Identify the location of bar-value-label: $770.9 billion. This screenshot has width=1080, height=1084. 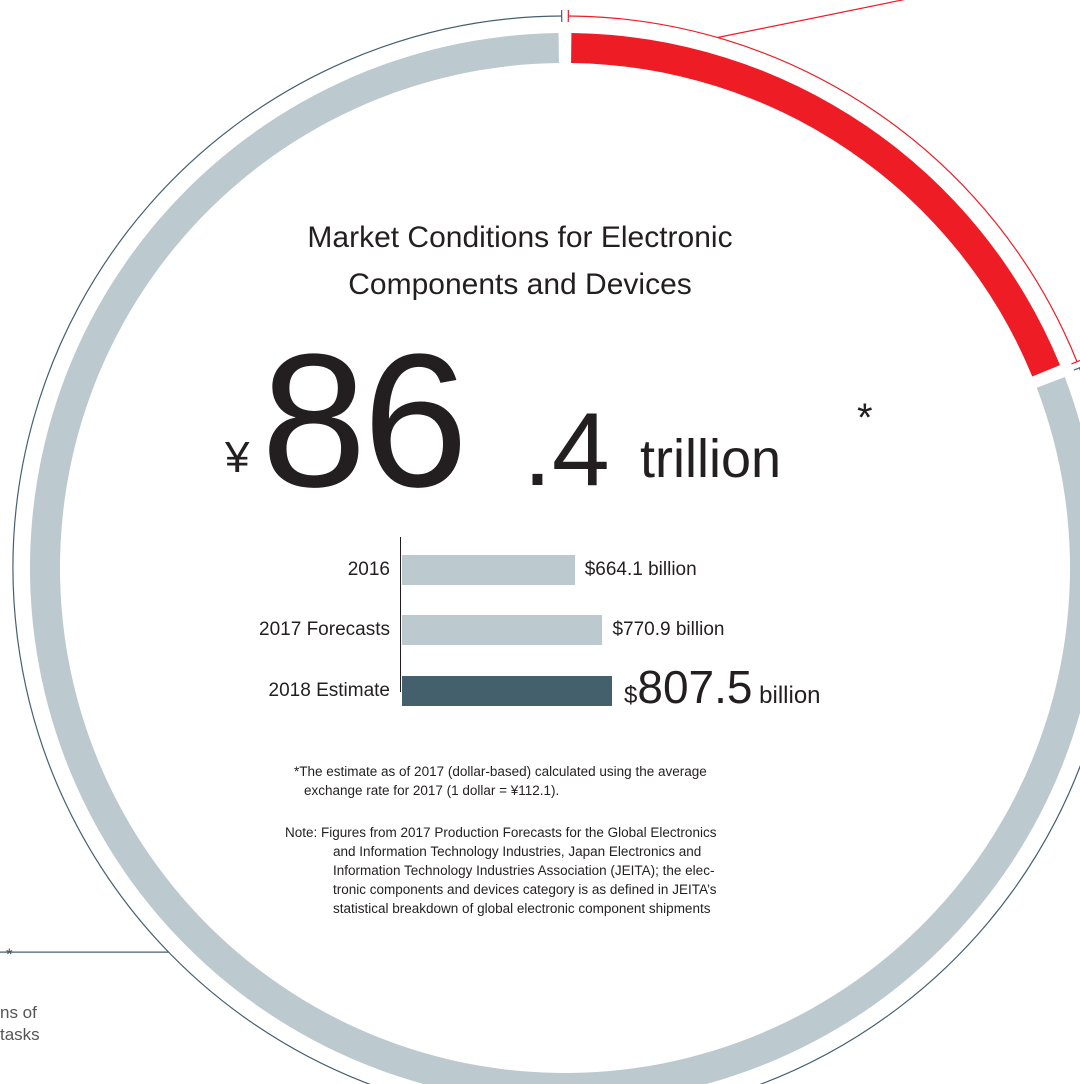
(668, 629).